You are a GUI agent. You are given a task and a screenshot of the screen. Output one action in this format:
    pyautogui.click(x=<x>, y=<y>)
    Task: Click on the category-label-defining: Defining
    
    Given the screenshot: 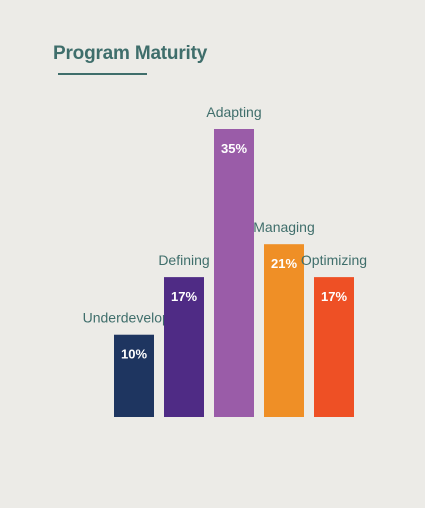 What is the action you would take?
    pyautogui.click(x=183, y=260)
    